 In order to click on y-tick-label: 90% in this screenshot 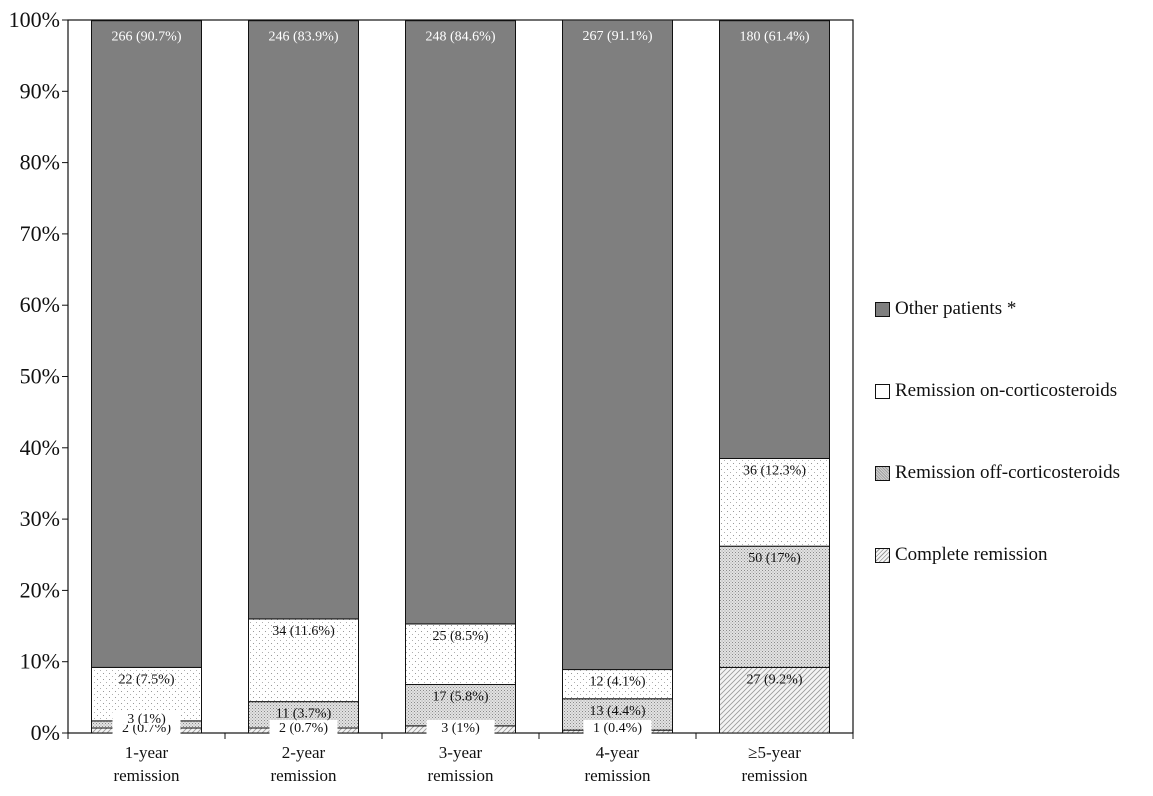, I will do `click(40, 90)`.